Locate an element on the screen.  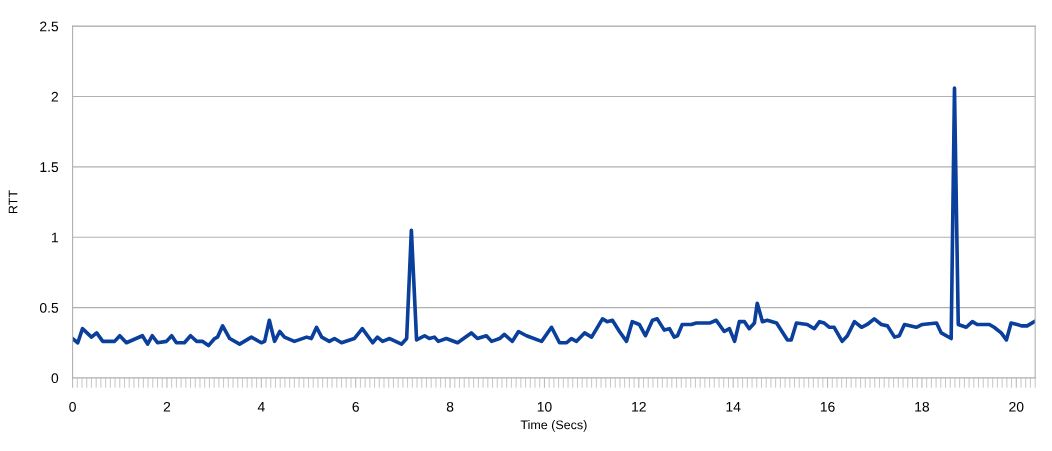
x-axis-title: Time (Secs) is located at coordinates (553, 426).